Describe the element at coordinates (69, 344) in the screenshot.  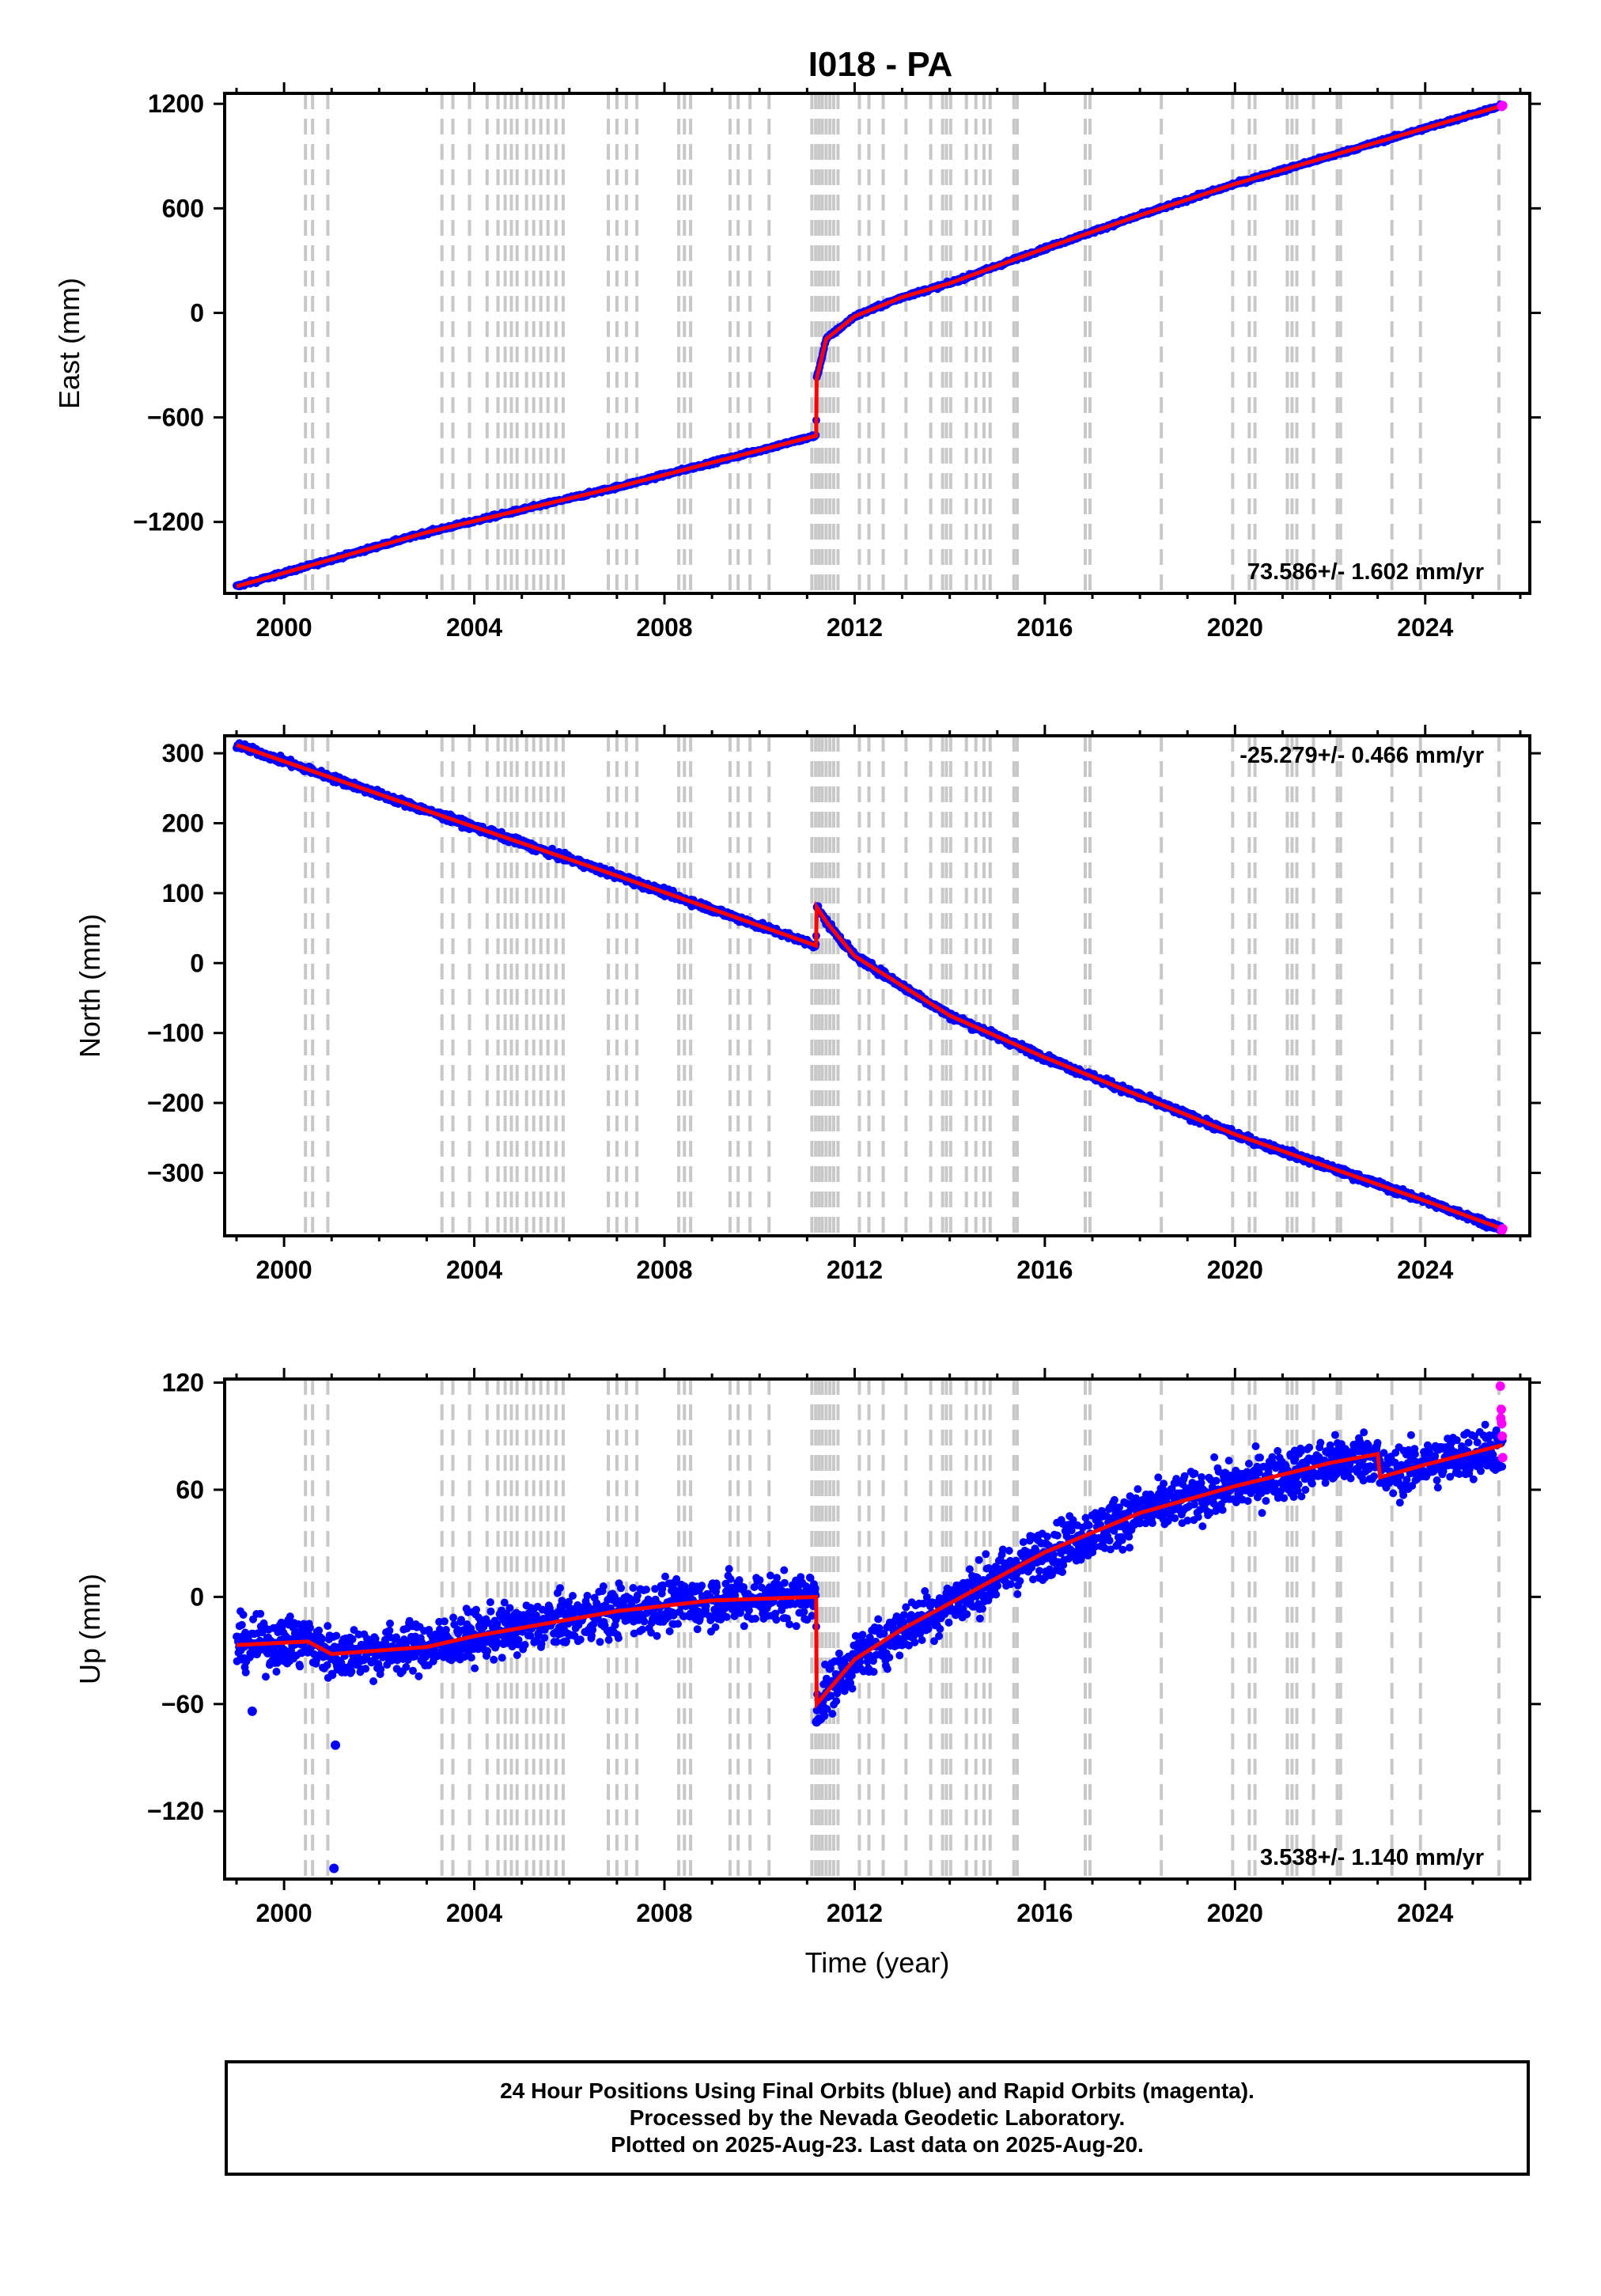
I see `y-axis-label: East (mm)` at that location.